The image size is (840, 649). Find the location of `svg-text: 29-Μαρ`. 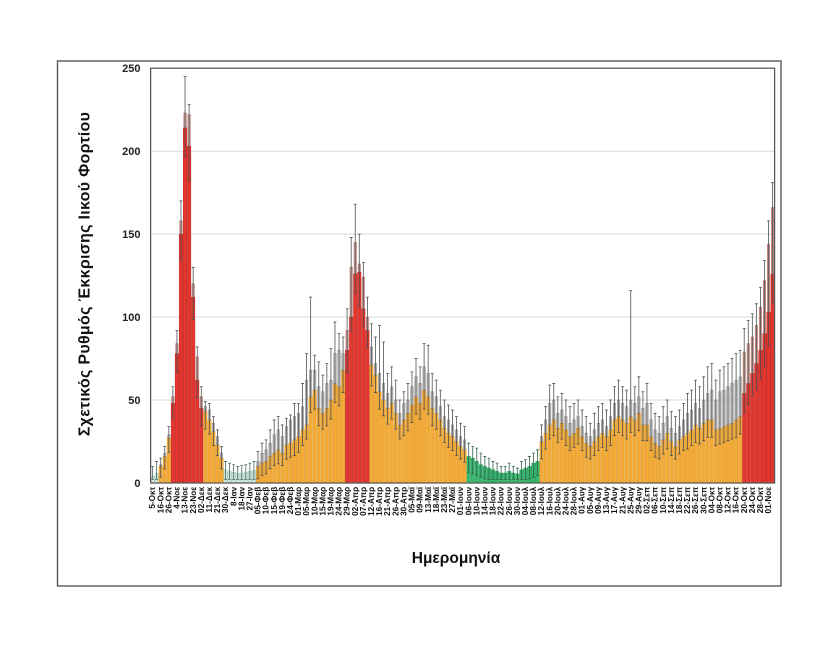

svg-text: 29-Μαρ is located at coordinates (347, 501).